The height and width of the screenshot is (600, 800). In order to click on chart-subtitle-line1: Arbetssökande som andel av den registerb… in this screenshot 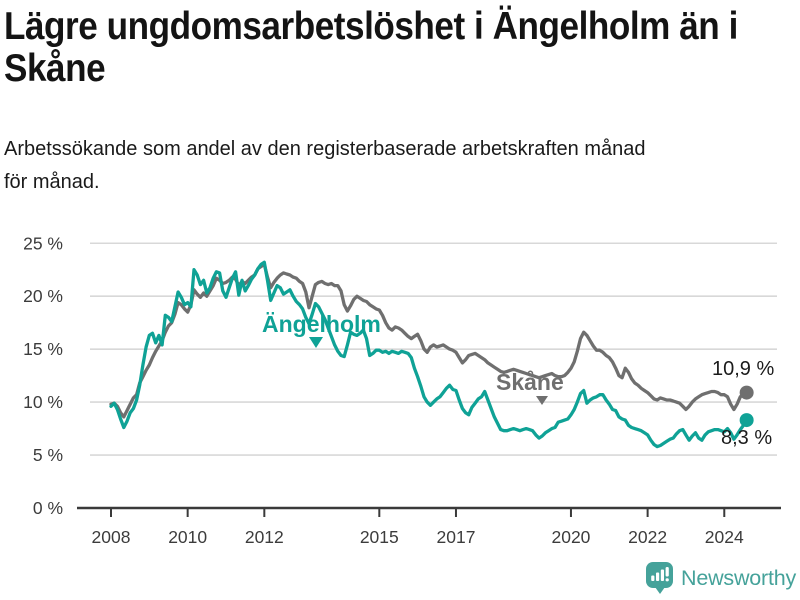, I will do `click(325, 149)`.